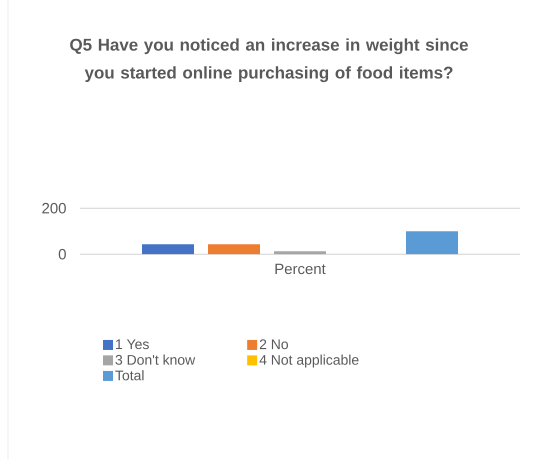 This screenshot has width=538, height=459. What do you see at coordinates (156, 359) in the screenshot?
I see `legend-label: 3 Don't know` at bounding box center [156, 359].